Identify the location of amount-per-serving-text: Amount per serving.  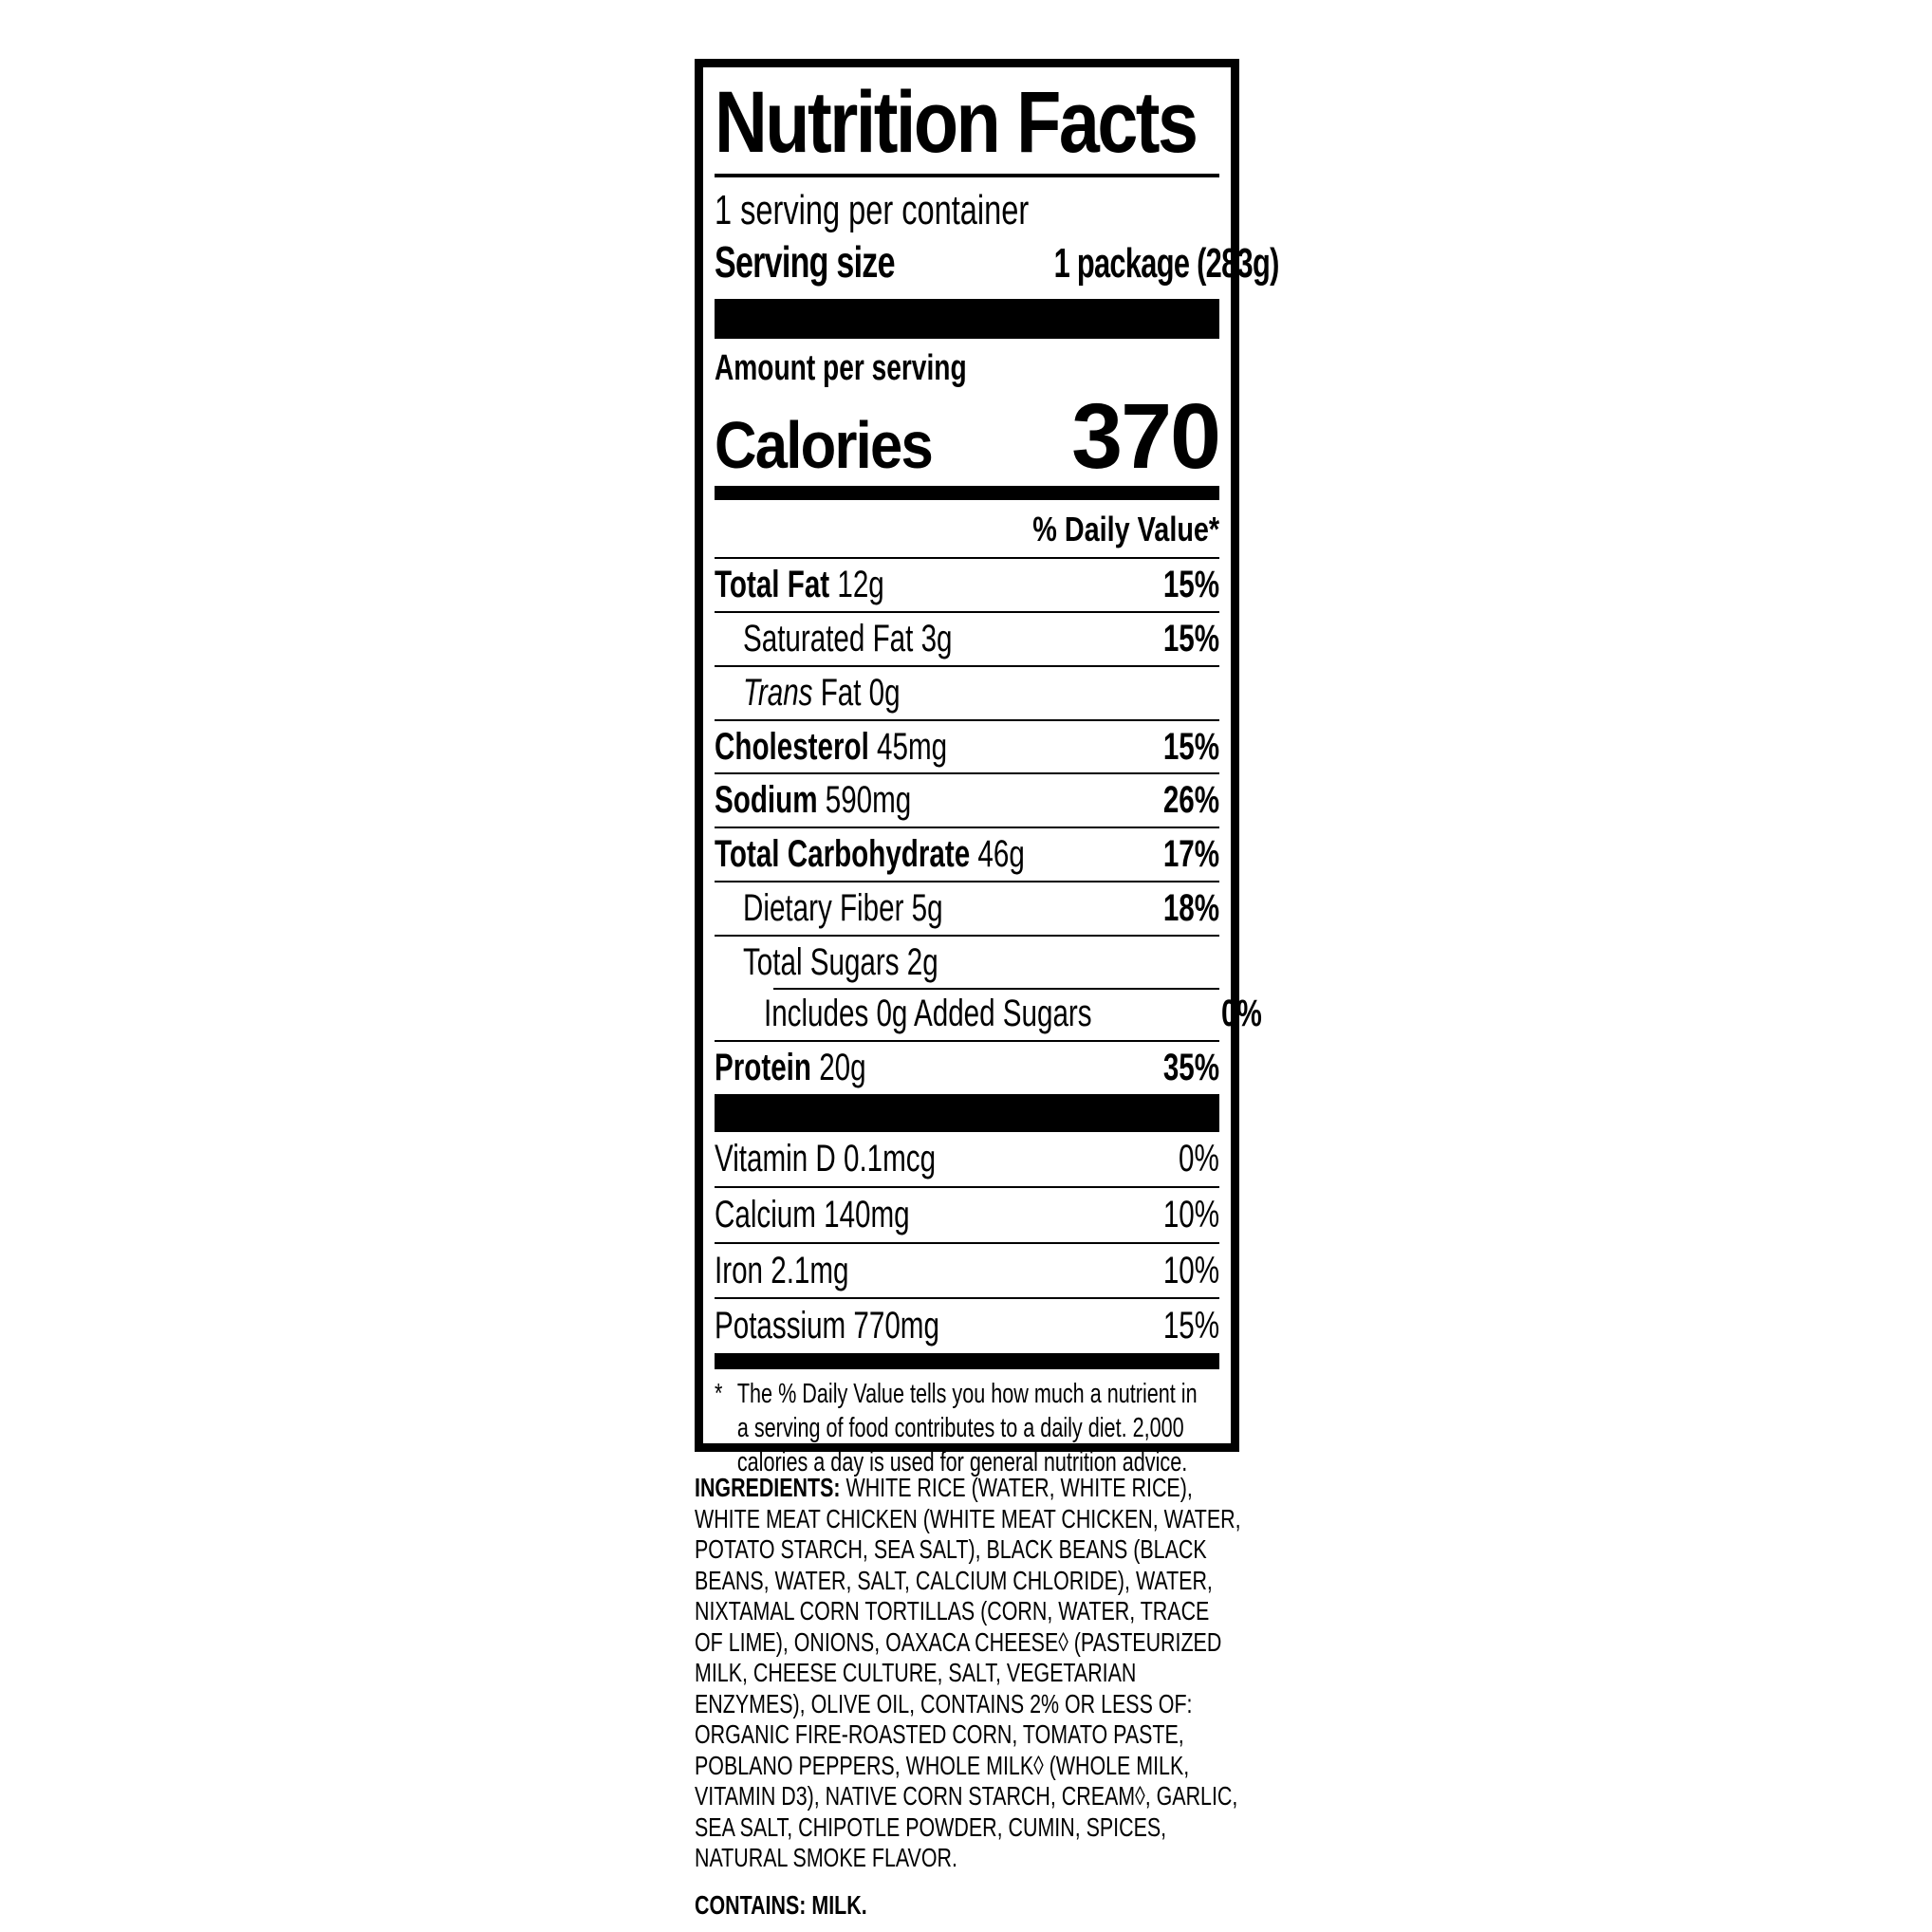
(841, 368).